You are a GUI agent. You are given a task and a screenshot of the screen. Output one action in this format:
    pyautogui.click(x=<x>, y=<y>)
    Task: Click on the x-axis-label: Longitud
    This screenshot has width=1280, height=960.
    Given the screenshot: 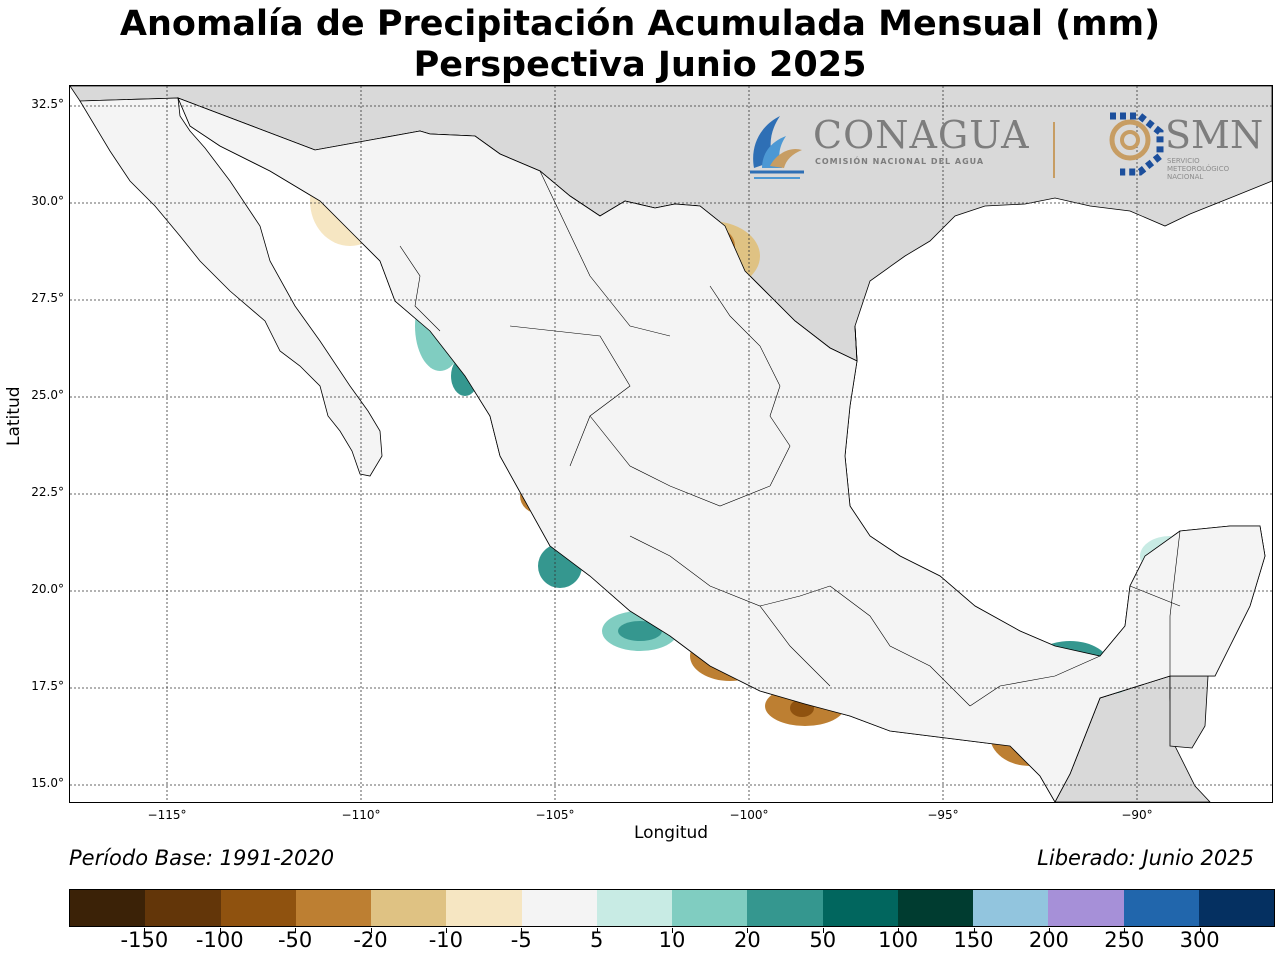 What is the action you would take?
    pyautogui.click(x=671, y=833)
    